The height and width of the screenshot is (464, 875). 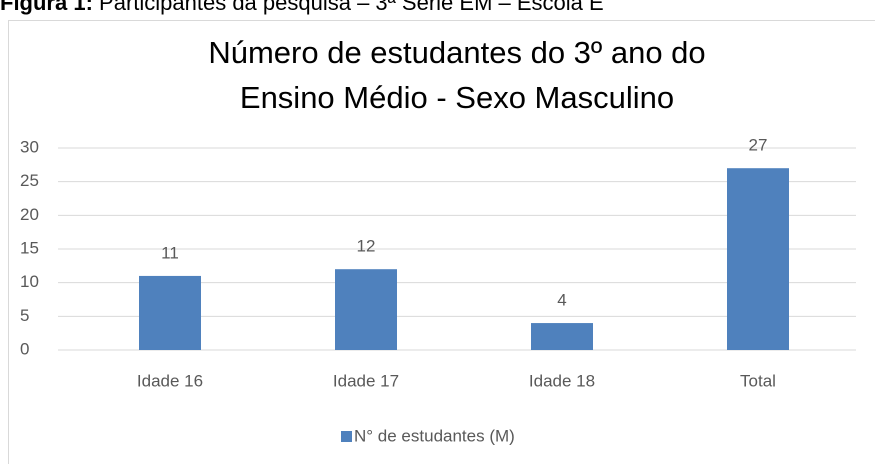 What do you see at coordinates (456, 52) in the screenshot?
I see `chart-title: Número de estudantes do 3º ano do` at bounding box center [456, 52].